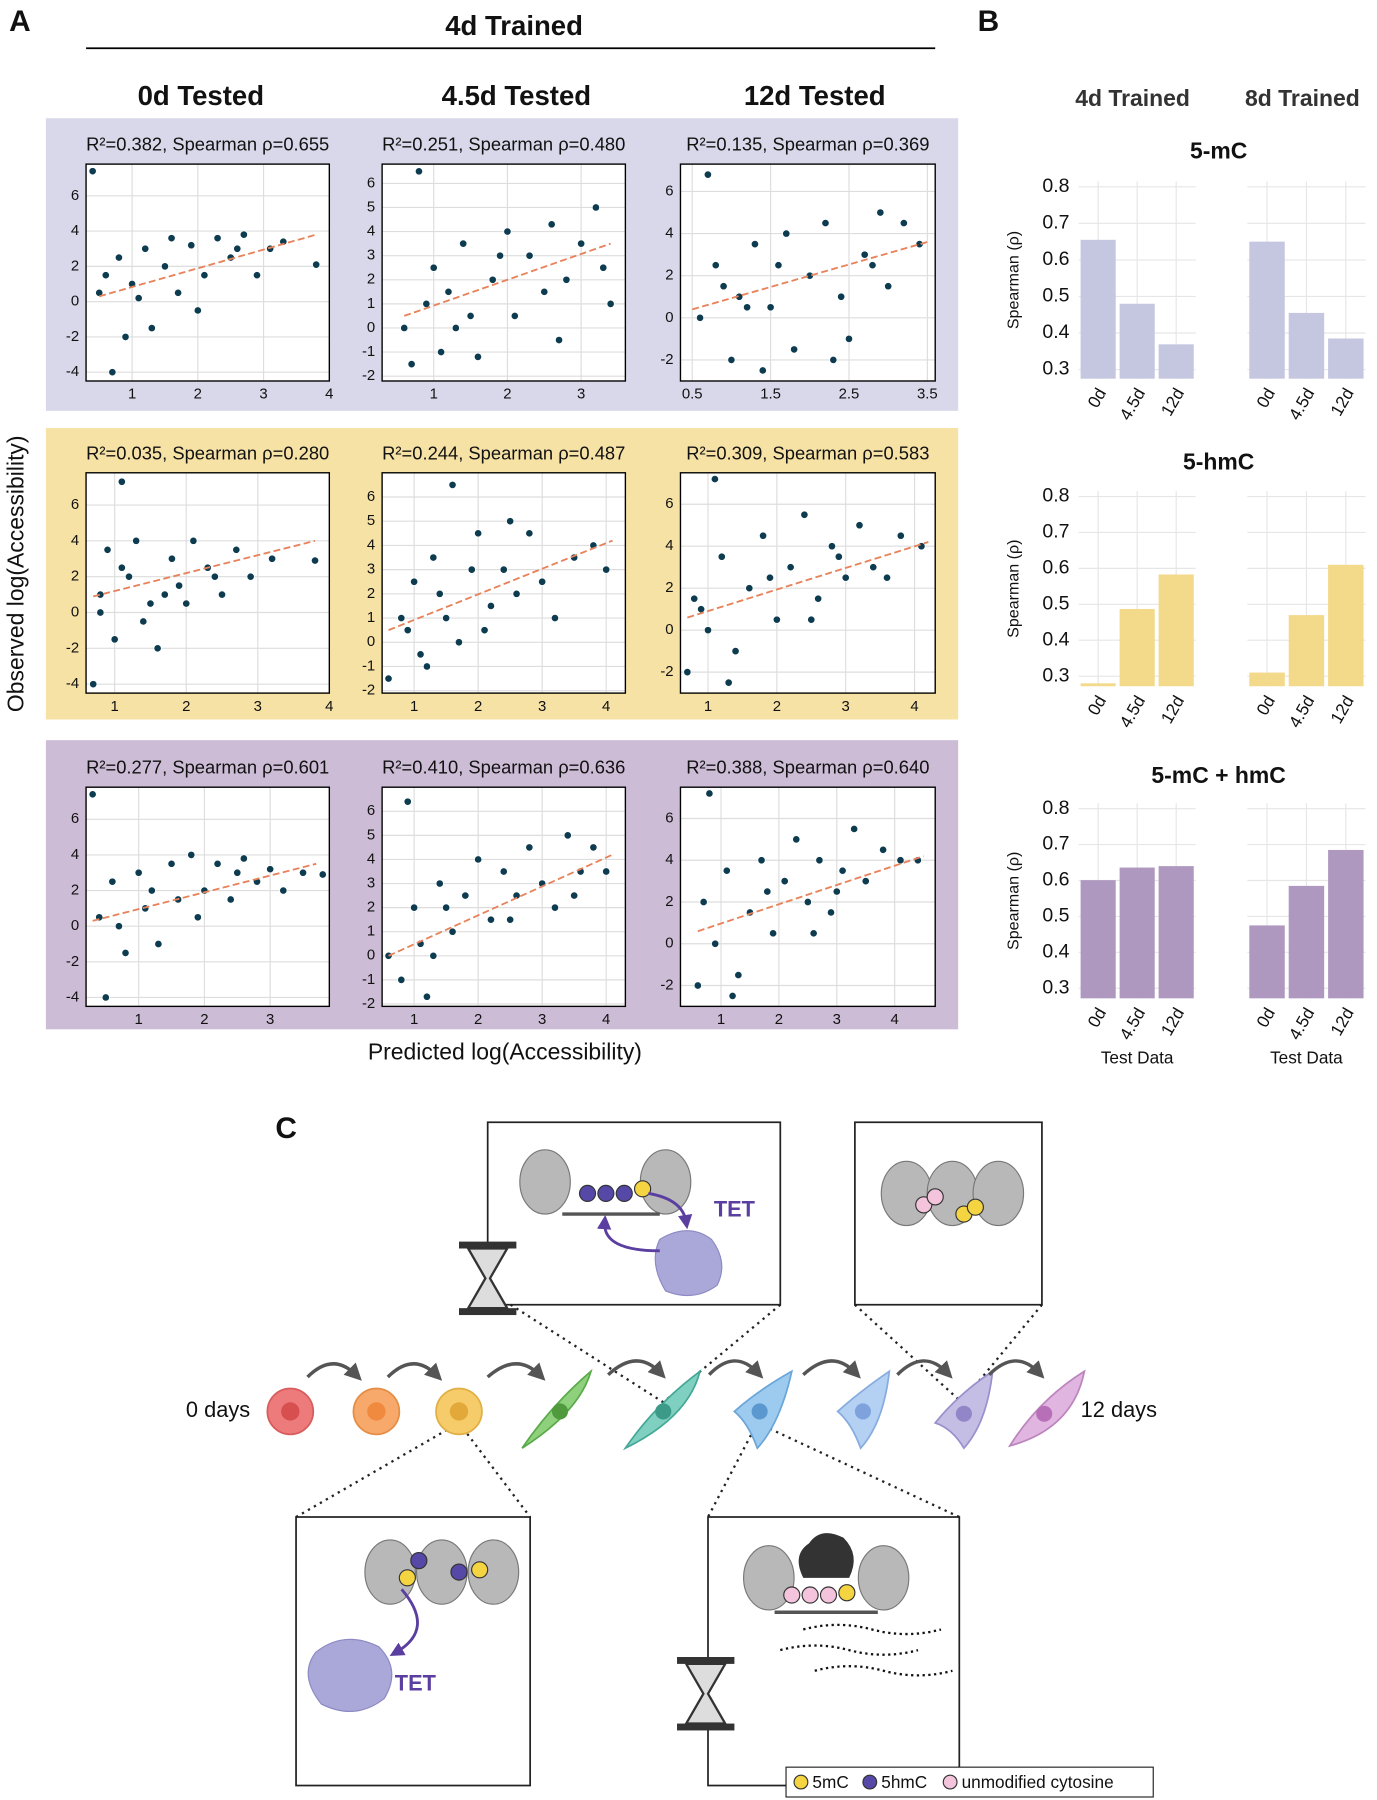  I want to click on y-tick-label: 0.3, so click(1055, 675).